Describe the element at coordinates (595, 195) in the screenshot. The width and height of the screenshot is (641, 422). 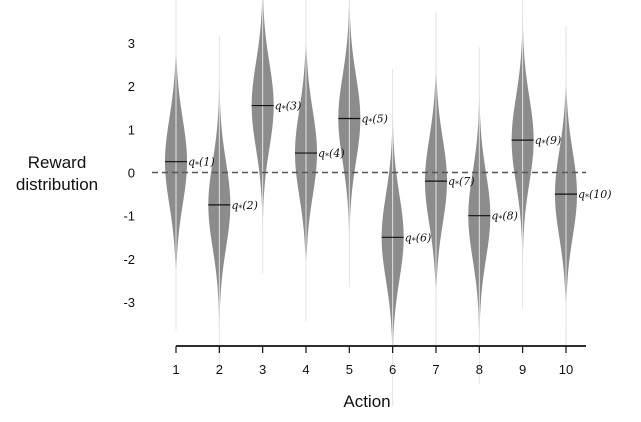
I see `mean-label-action-10: q*(10)` at that location.